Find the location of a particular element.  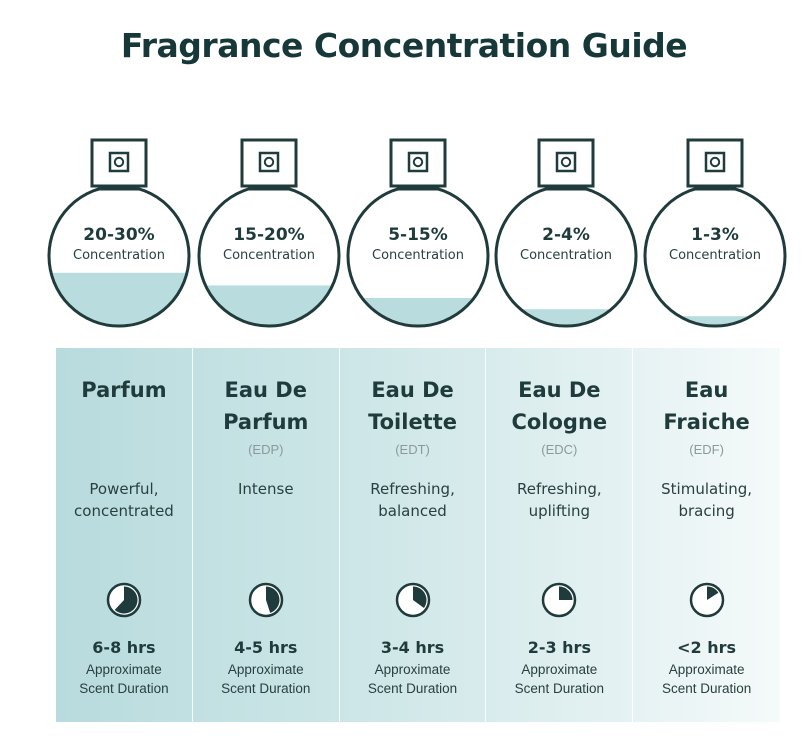

fragrance-description-line: bracing is located at coordinates (706, 511).